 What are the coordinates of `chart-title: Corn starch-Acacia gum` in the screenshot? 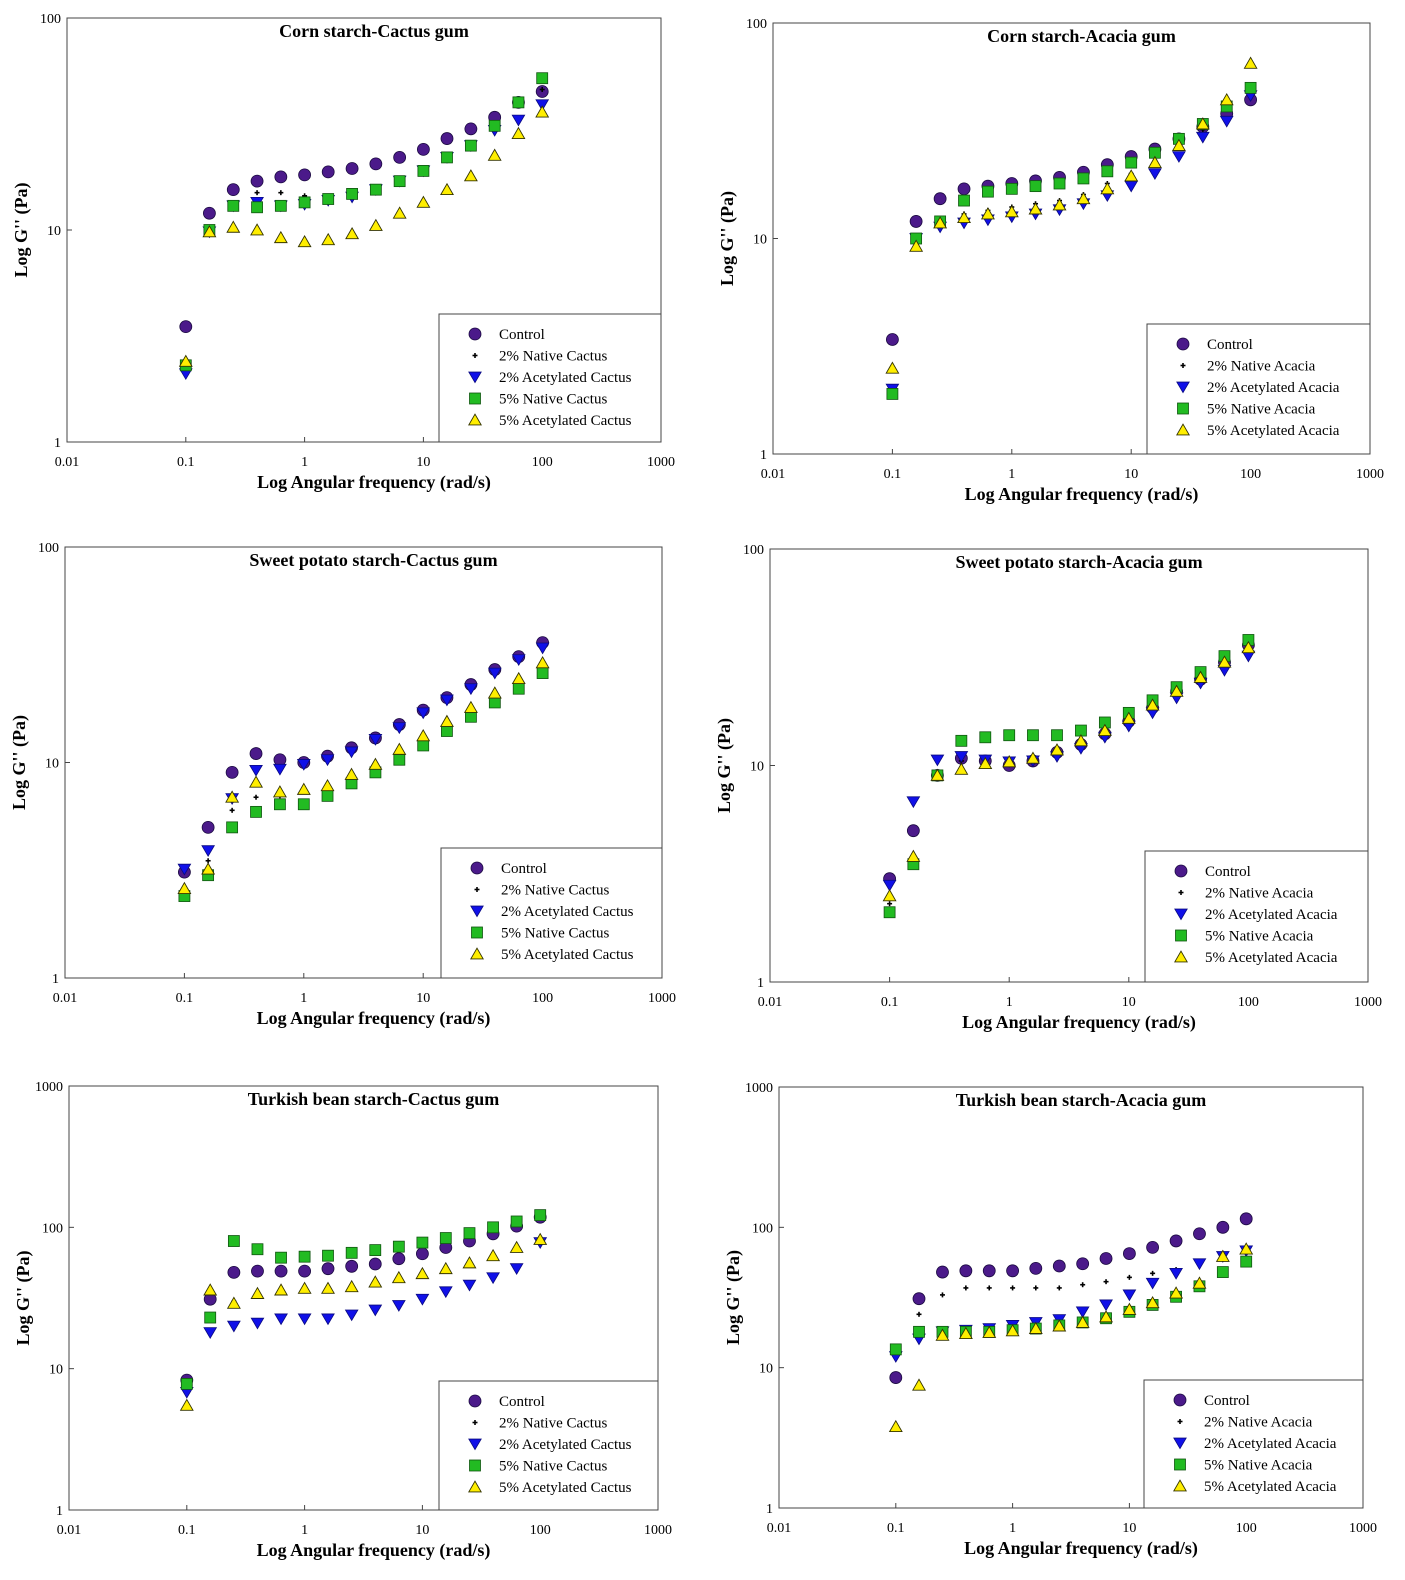 It's located at (1081, 36).